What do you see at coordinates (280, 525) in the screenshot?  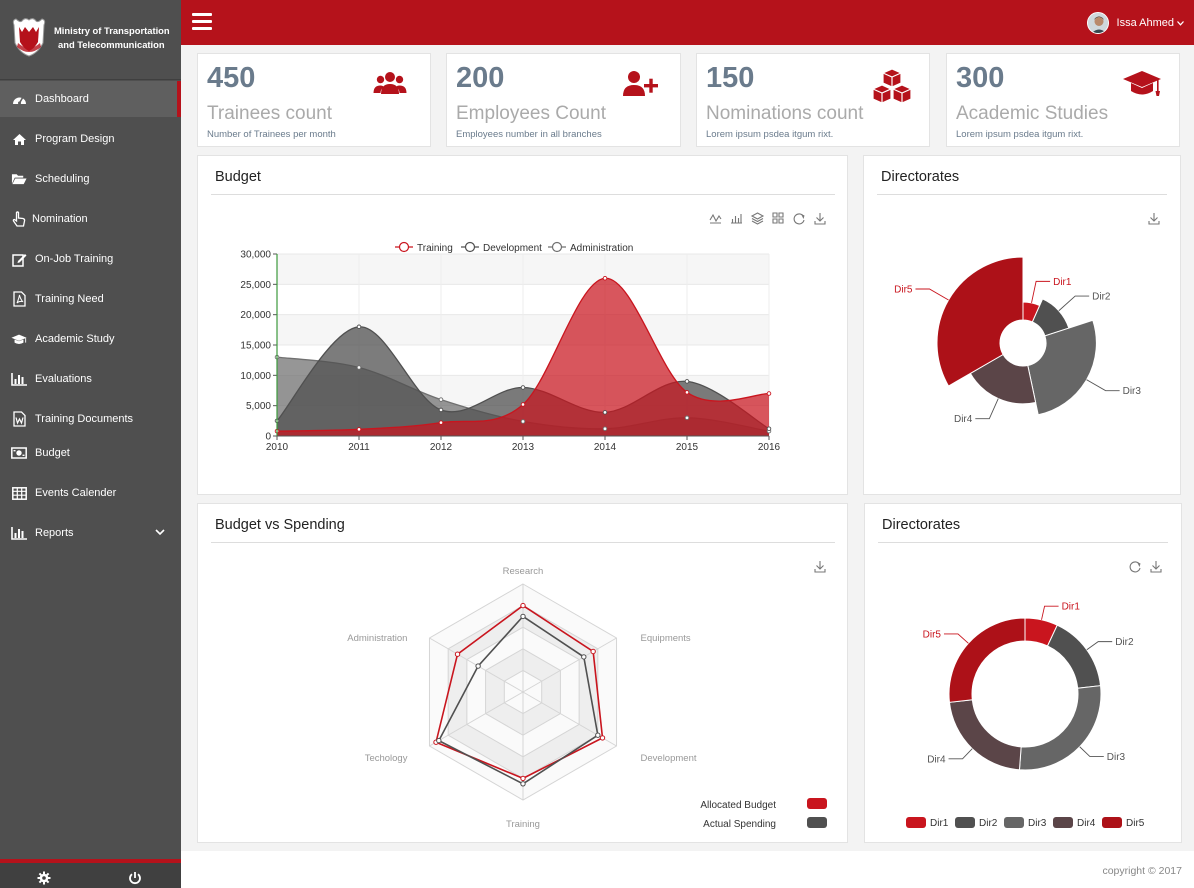 I see `panel-title: Budget vs Spending` at bounding box center [280, 525].